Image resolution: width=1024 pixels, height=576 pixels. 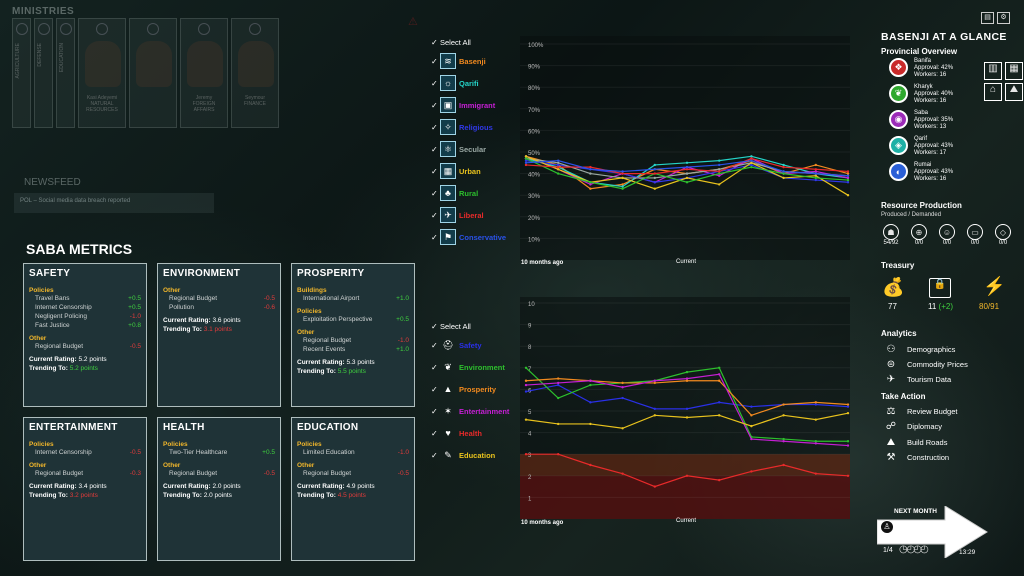 What do you see at coordinates (255, 73) in the screenshot?
I see `minister-card: Seymour FINANCE` at bounding box center [255, 73].